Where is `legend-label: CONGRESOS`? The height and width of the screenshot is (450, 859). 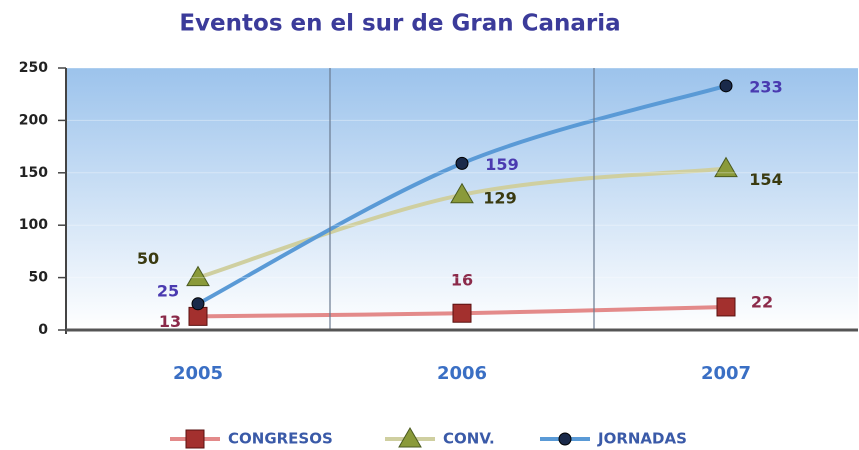 legend-label: CONGRESOS is located at coordinates (280, 439).